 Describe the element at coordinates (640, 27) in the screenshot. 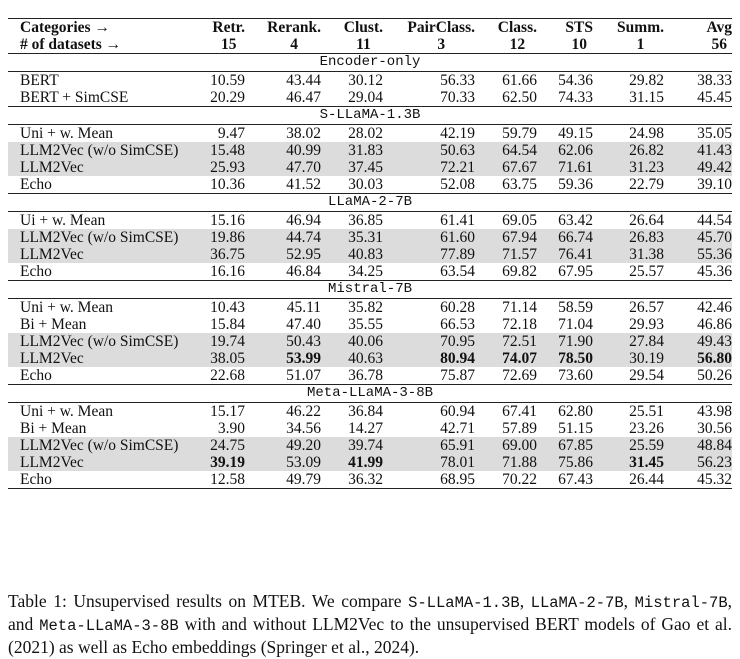

I see `column-header: Summ.` at that location.